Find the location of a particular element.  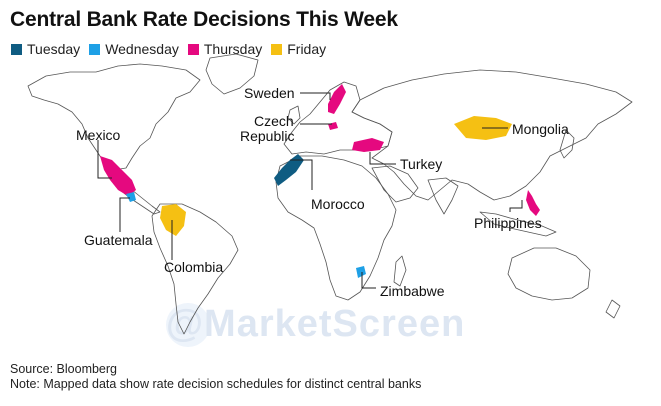

source-line: Source: Bloomberg is located at coordinates (64, 369).